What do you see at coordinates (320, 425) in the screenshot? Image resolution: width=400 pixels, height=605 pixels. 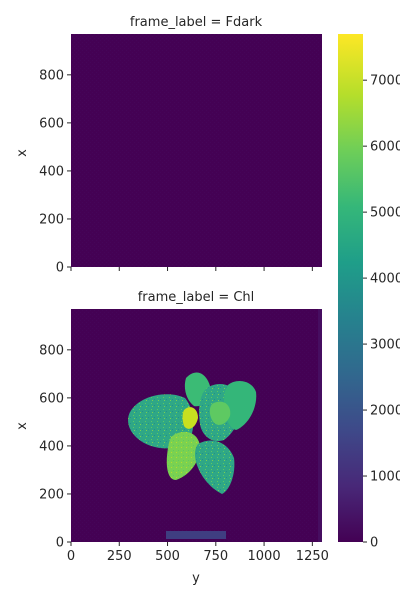 I see `heatmap-edge` at bounding box center [320, 425].